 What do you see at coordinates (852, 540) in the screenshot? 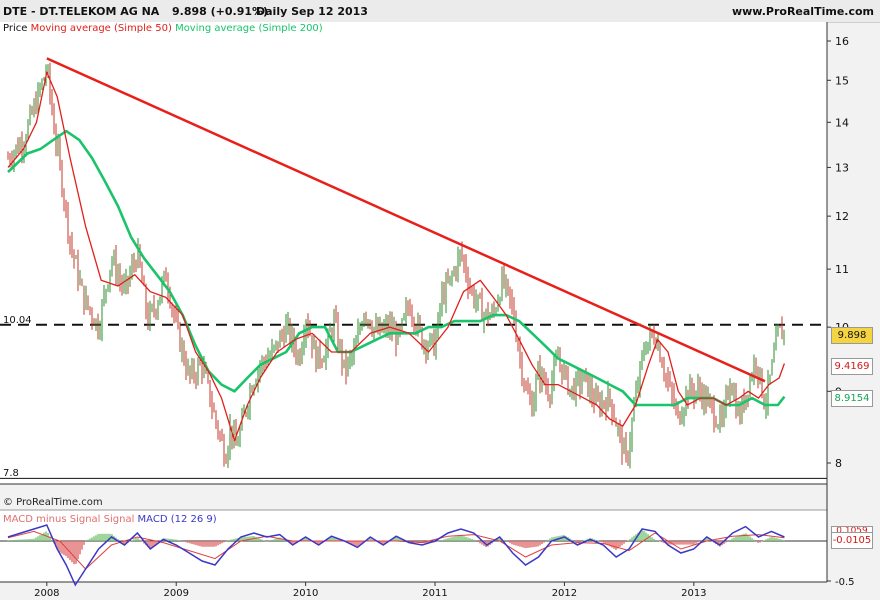
I see `macd-value-box: -0.0105` at bounding box center [852, 540].